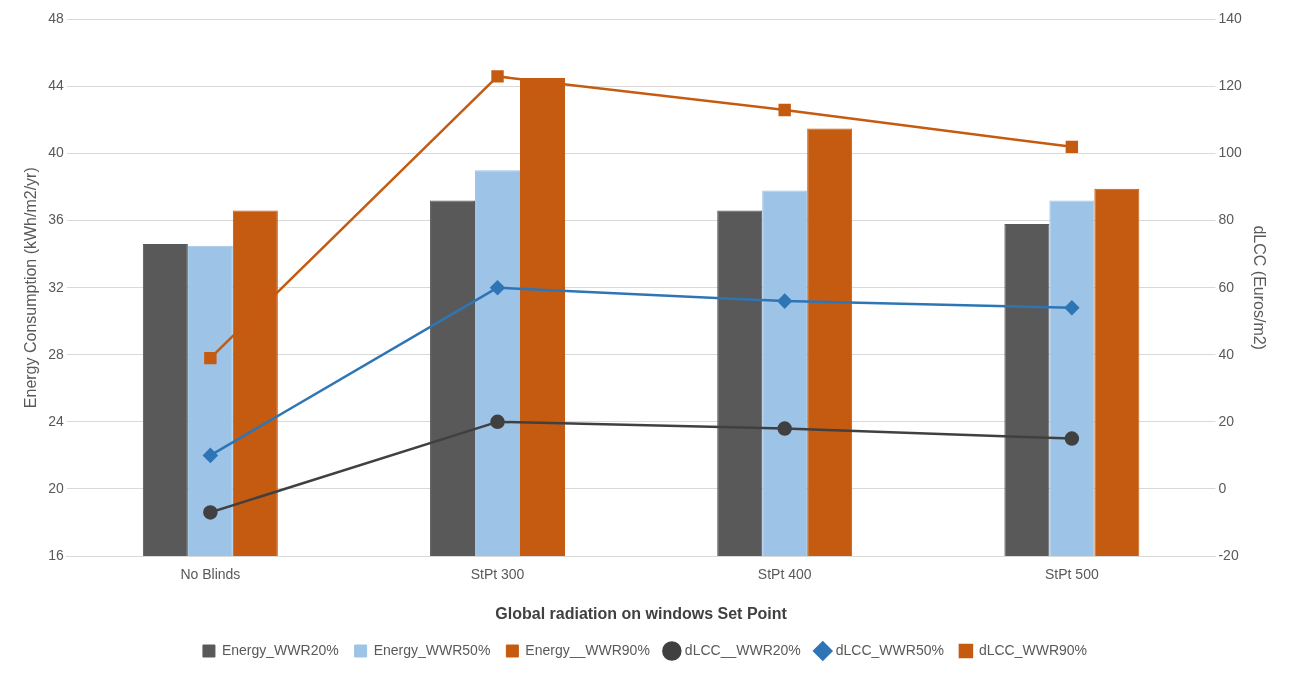  What do you see at coordinates (784, 574) in the screenshot?
I see `x-tick-label: StPt 400` at bounding box center [784, 574].